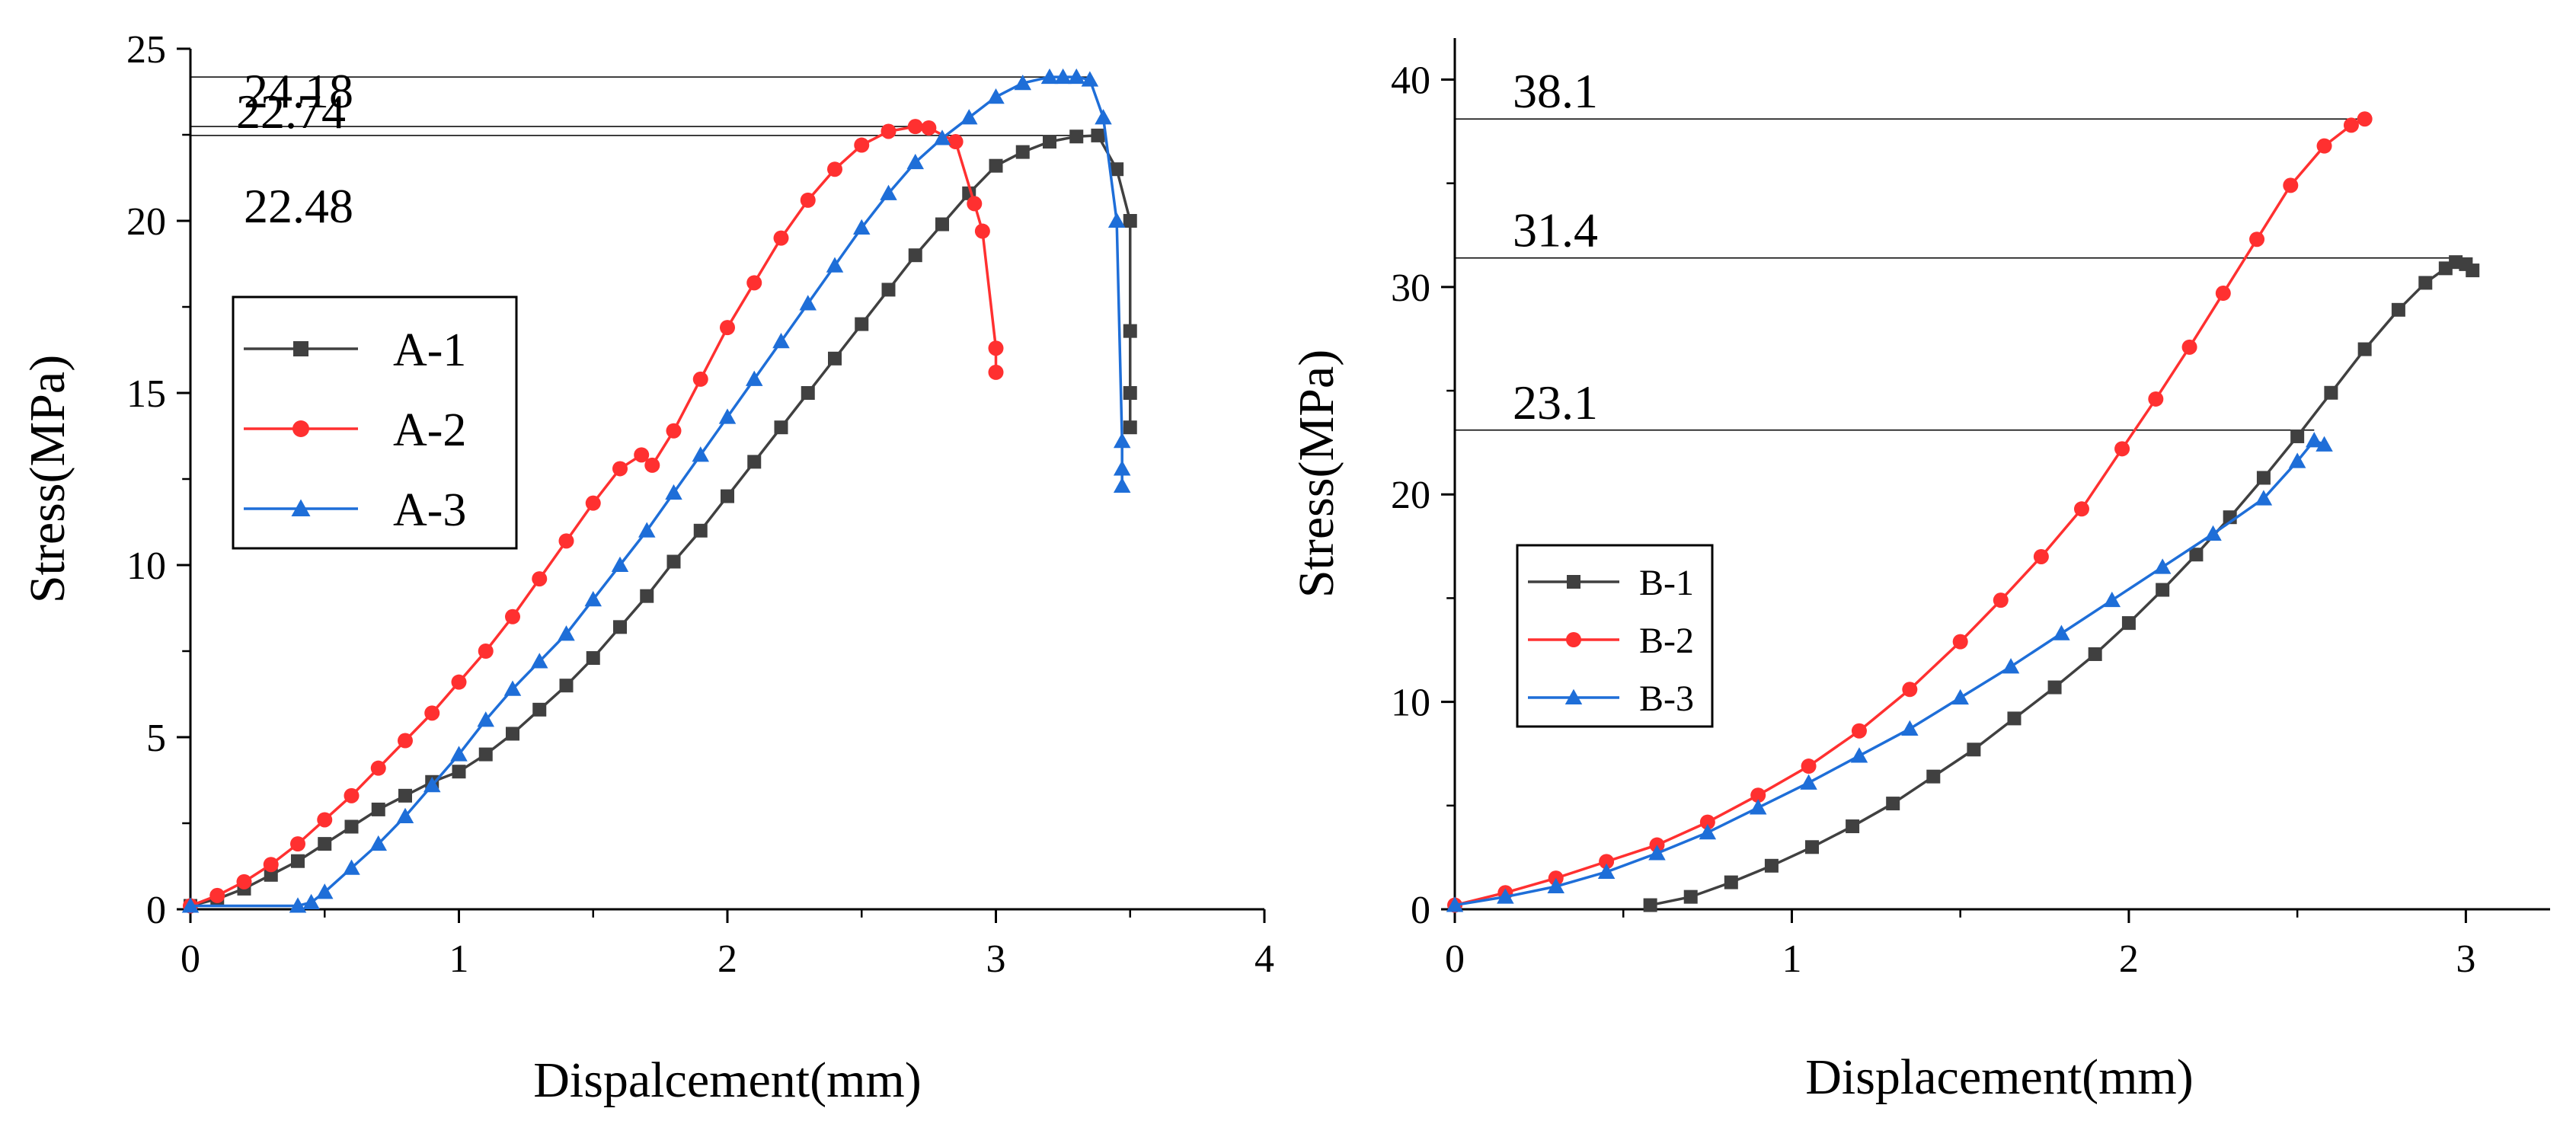 This screenshot has height=1121, width=2576. What do you see at coordinates (728, 959) in the screenshot?
I see `x-tick-label-a: 2` at bounding box center [728, 959].